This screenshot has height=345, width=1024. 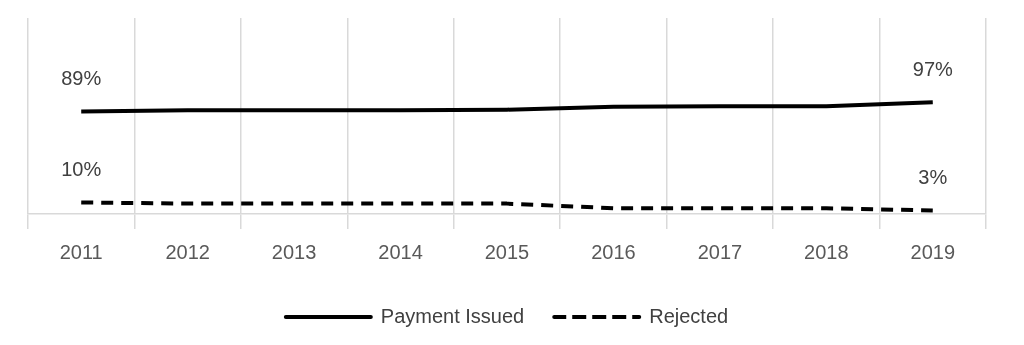 What do you see at coordinates (400, 251) in the screenshot?
I see `x-tick-label: 2014` at bounding box center [400, 251].